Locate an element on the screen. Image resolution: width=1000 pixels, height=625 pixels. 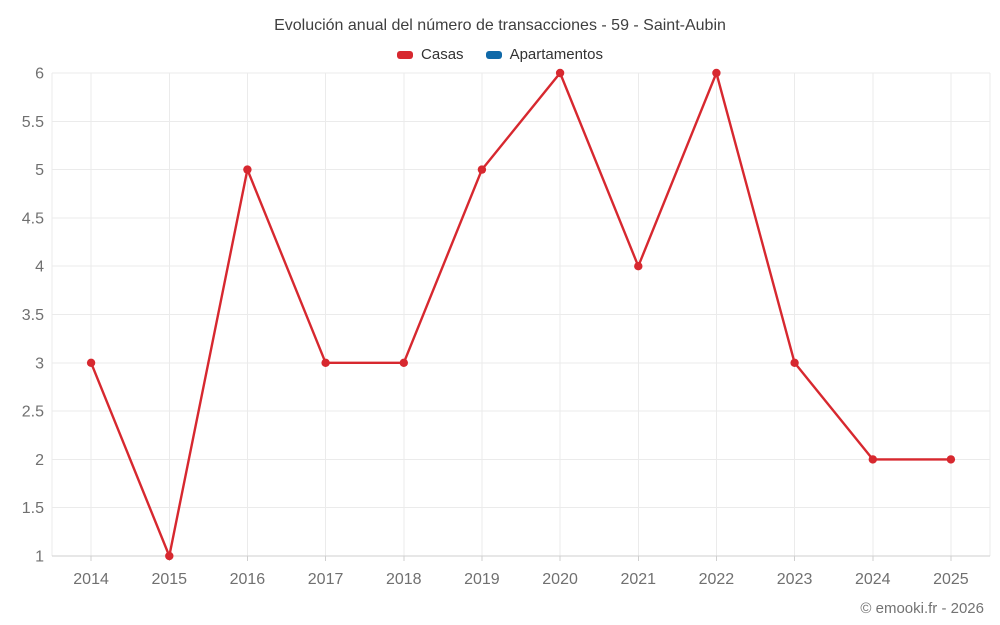
x-axis-label: 2014 is located at coordinates (91, 579).